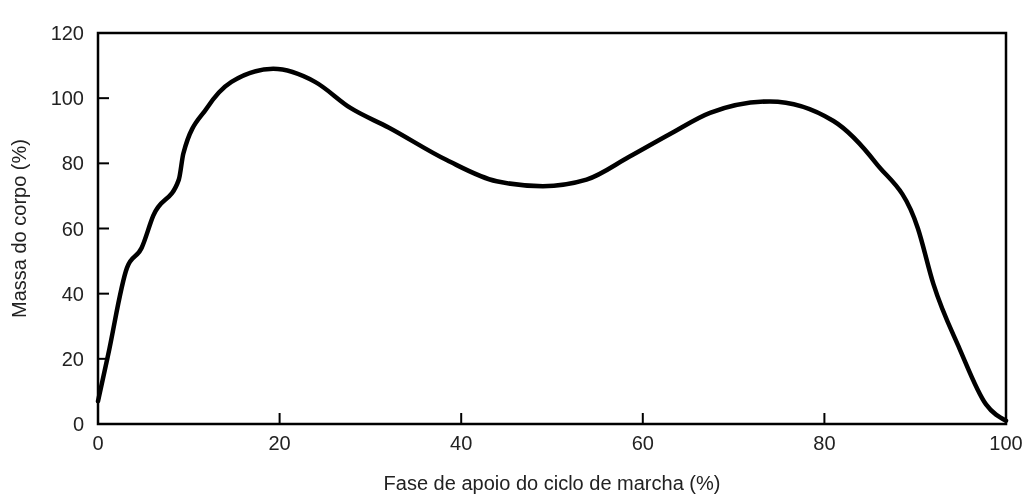 Image resolution: width=1034 pixels, height=502 pixels. Describe the element at coordinates (72, 358) in the screenshot. I see `y-tick-label: 20` at that location.